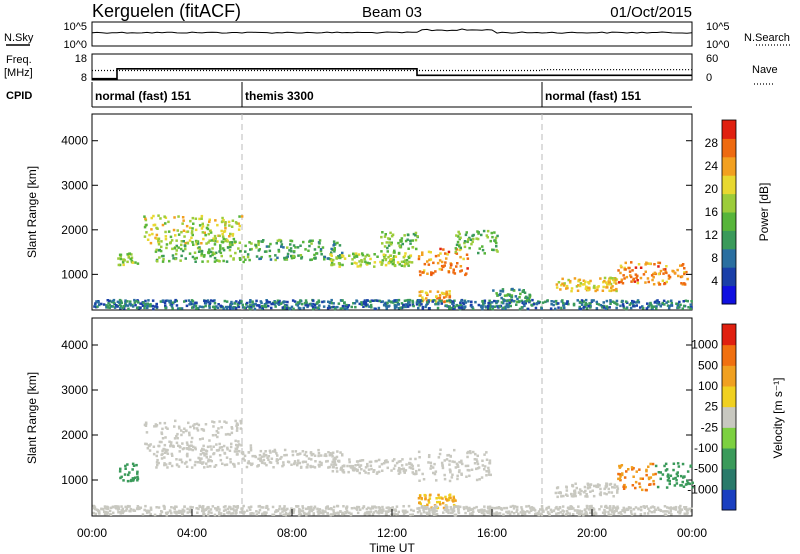  I want to click on power-colorbar-tick: 12, so click(712, 235).